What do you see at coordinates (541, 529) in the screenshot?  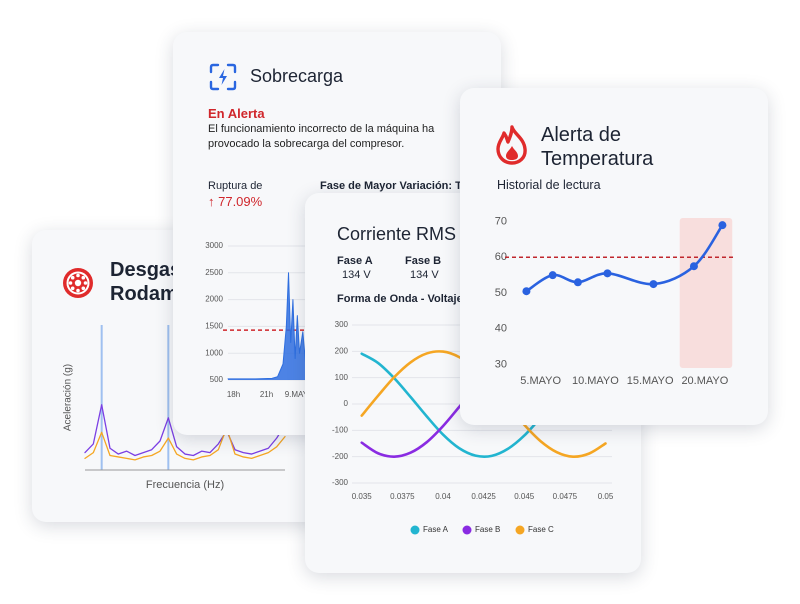 I see `legend-label: Fase C` at bounding box center [541, 529].